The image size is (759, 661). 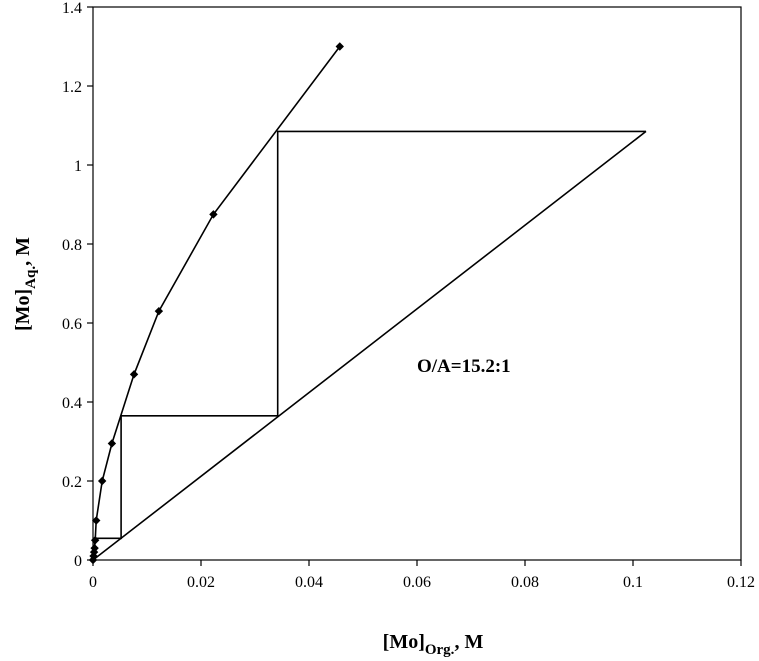 What do you see at coordinates (440, 650) in the screenshot?
I see `x-axis-title-subscript: Org.` at bounding box center [440, 650].